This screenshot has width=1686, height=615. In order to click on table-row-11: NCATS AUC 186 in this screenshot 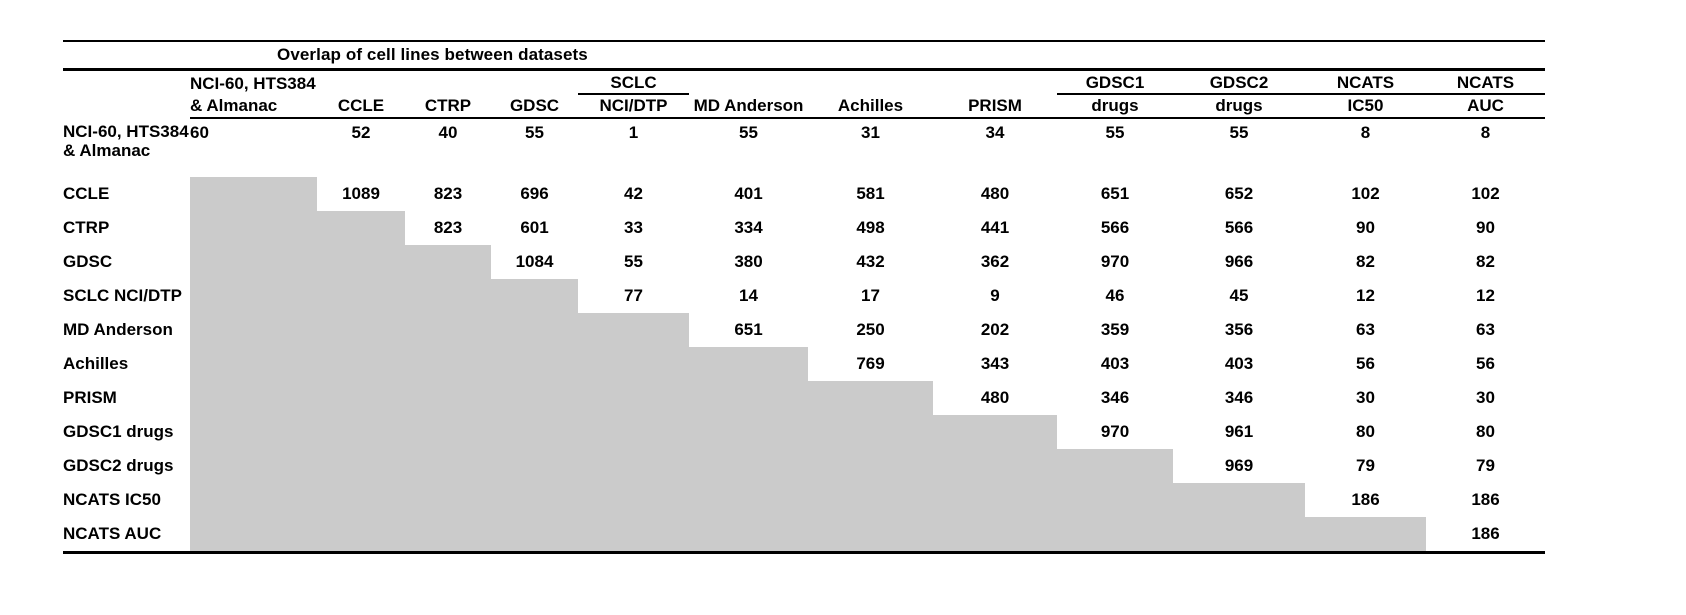, I will do `click(804, 534)`.